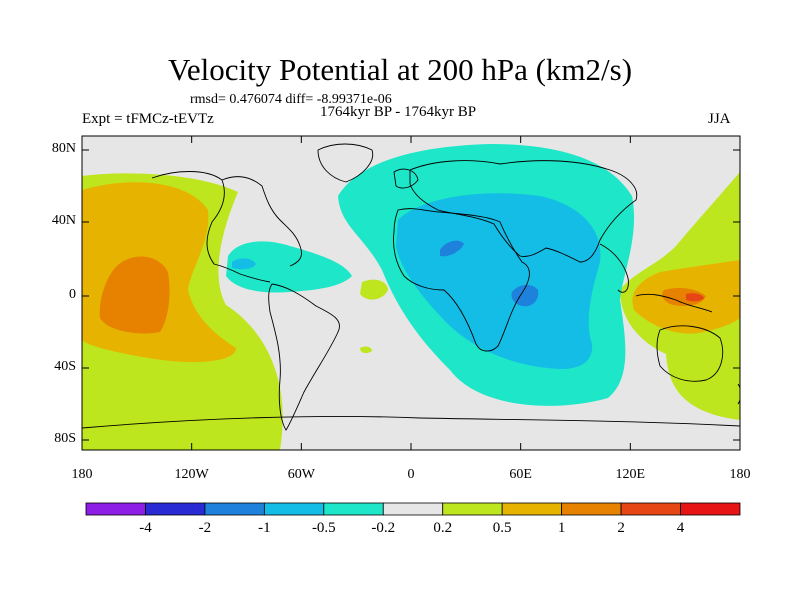  What do you see at coordinates (630, 474) in the screenshot?
I see `x-tick-label: 120E` at bounding box center [630, 474].